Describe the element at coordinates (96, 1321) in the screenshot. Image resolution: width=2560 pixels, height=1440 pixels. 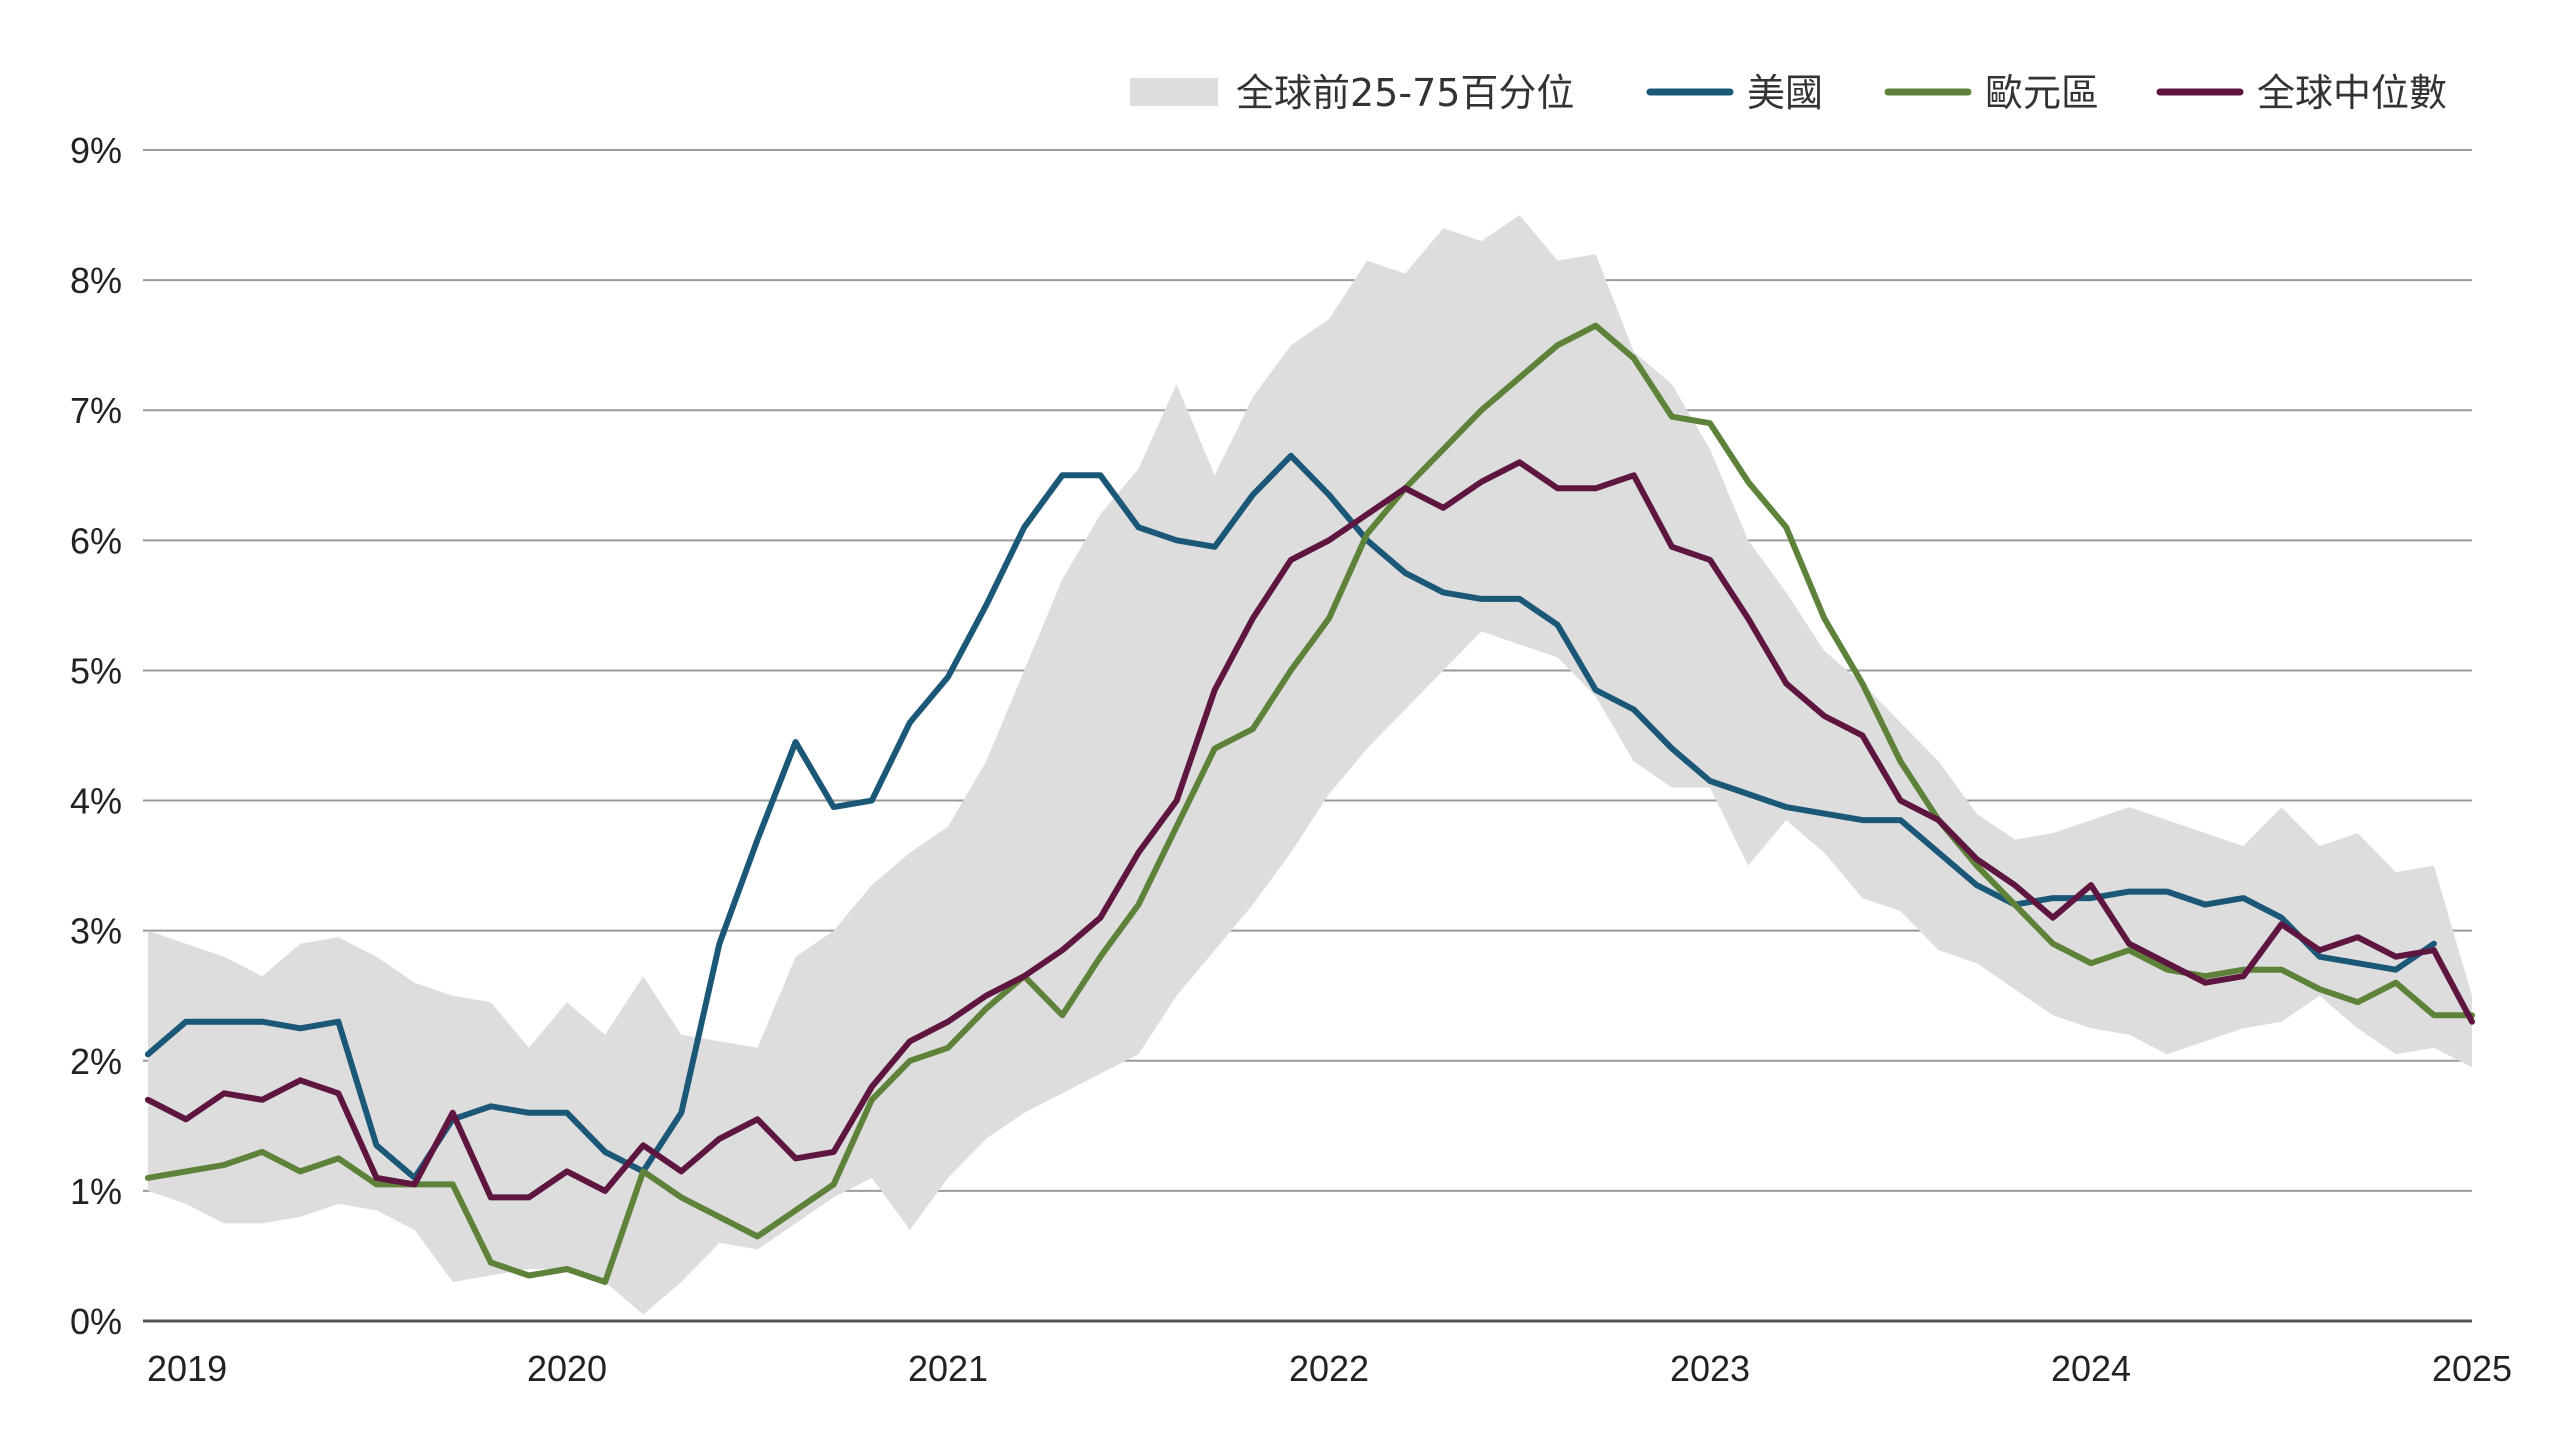
I see `y-tick-label: 0%` at that location.